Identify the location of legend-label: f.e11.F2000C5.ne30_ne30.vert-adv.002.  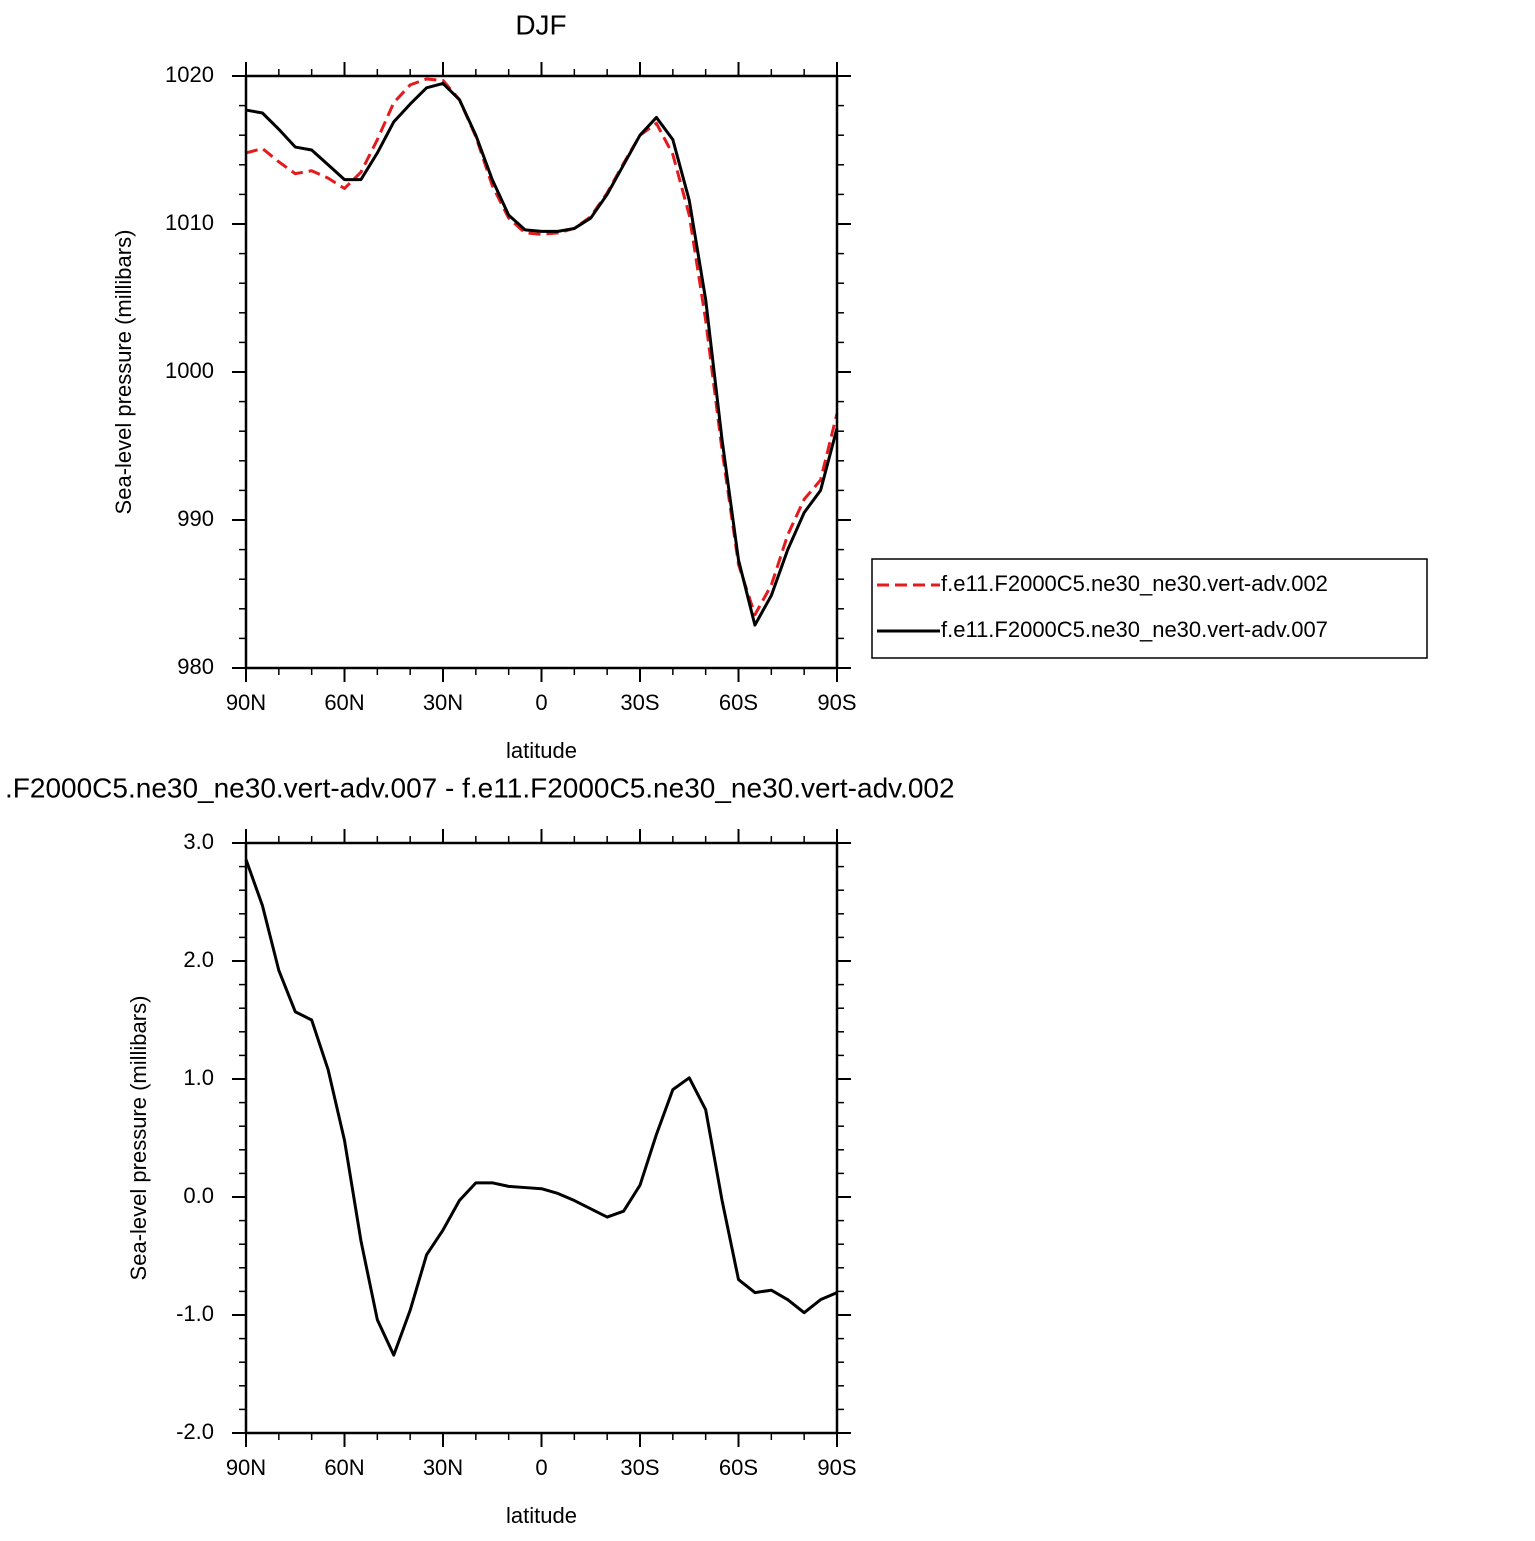
(1134, 583).